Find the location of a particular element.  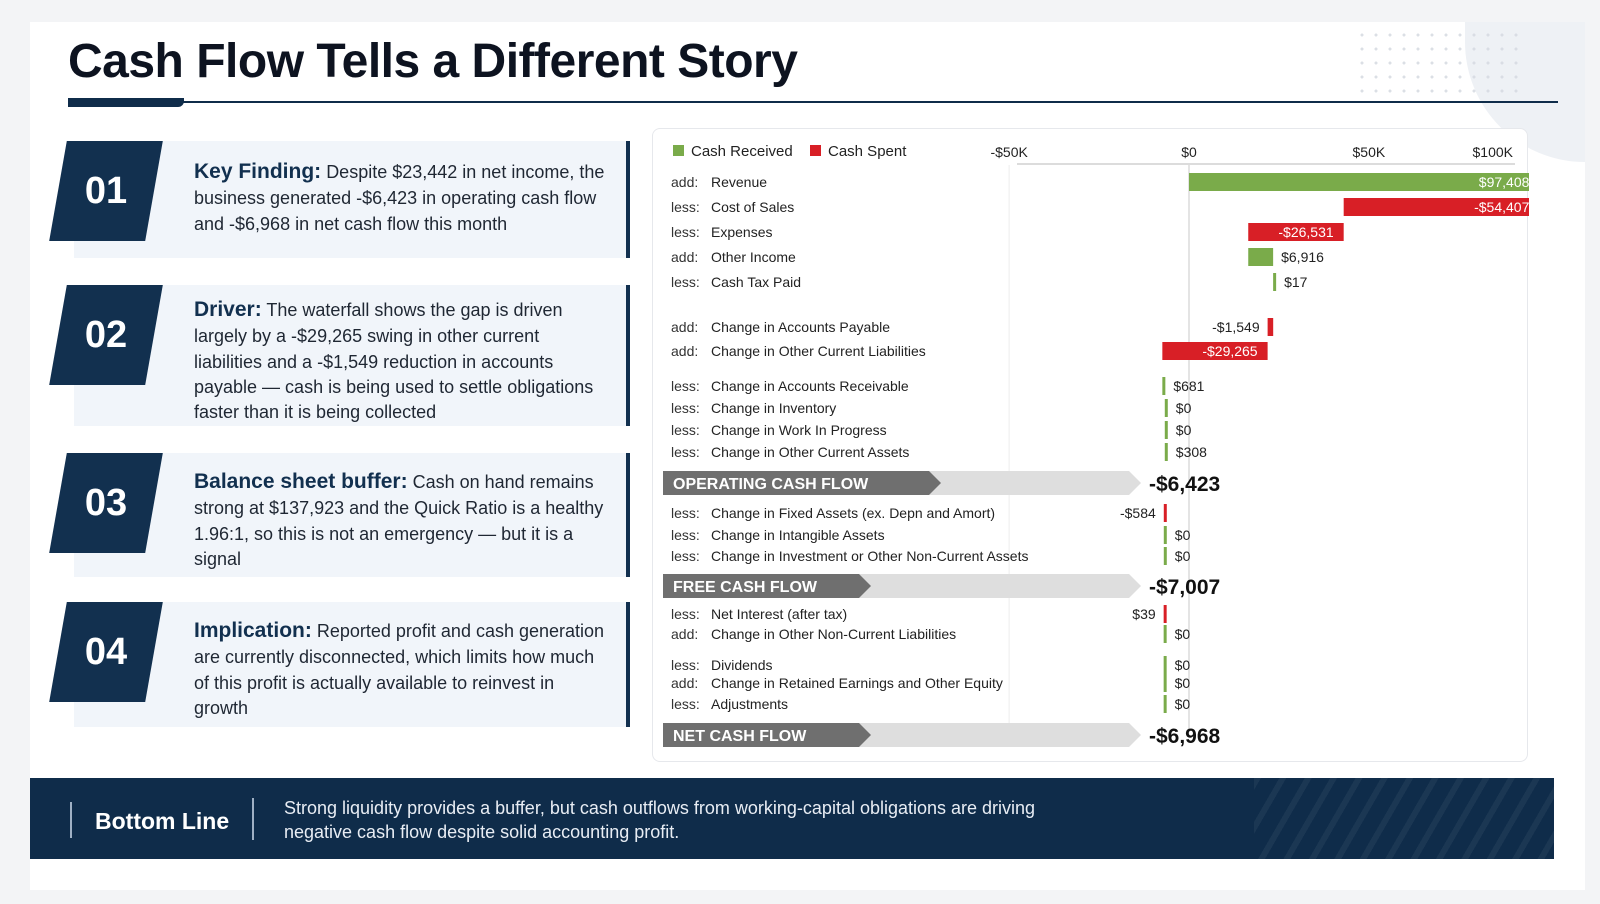

row-label: Dividends is located at coordinates (741, 665).